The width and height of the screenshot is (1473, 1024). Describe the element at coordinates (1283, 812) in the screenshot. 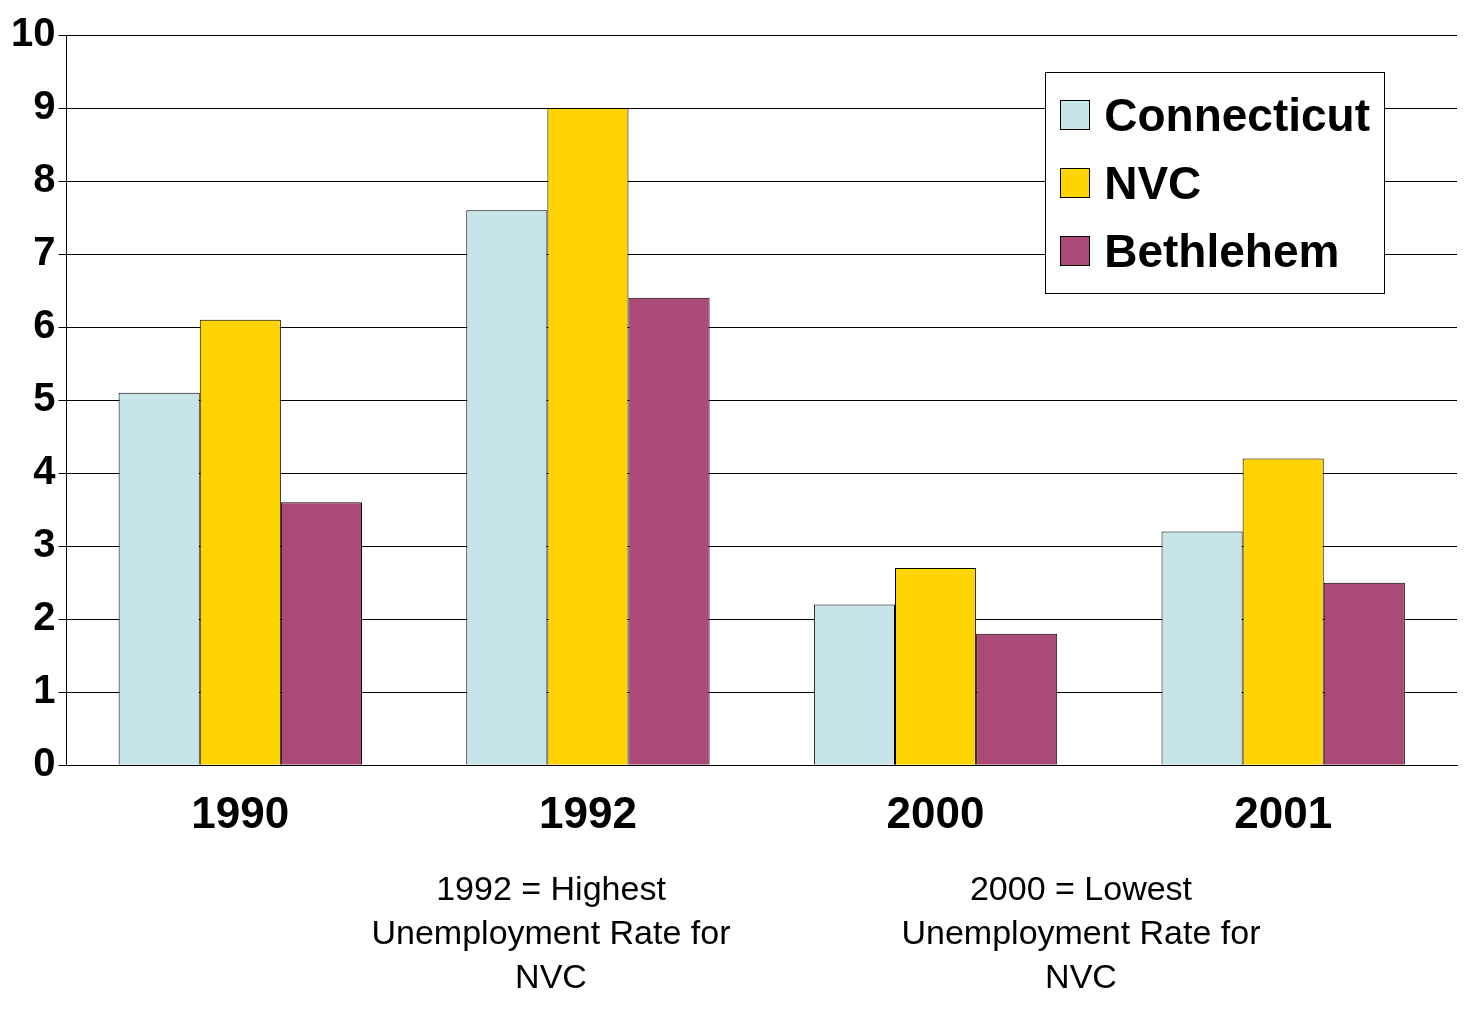

I see `x-tick-label: 2001` at that location.